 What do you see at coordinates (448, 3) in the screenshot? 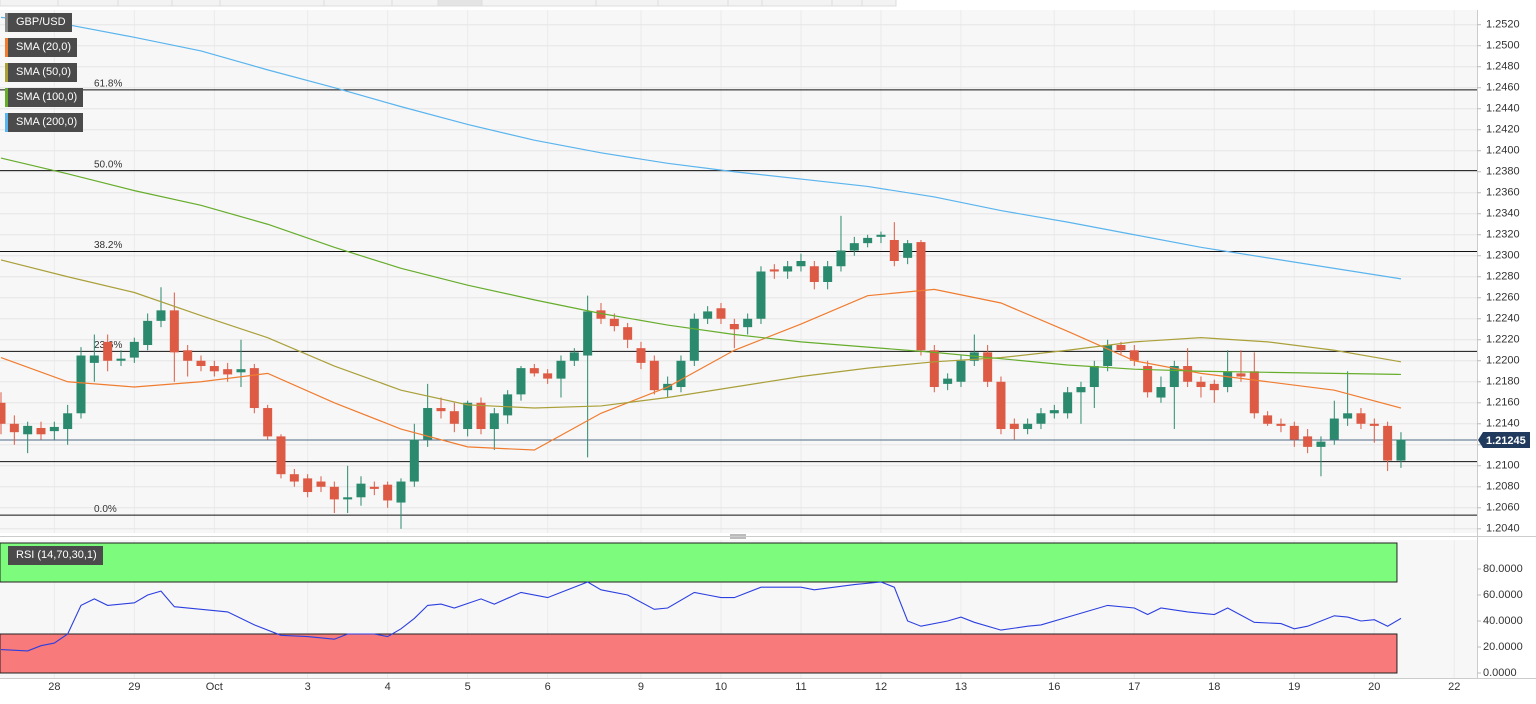
I see `toolbar-tabs` at bounding box center [448, 3].